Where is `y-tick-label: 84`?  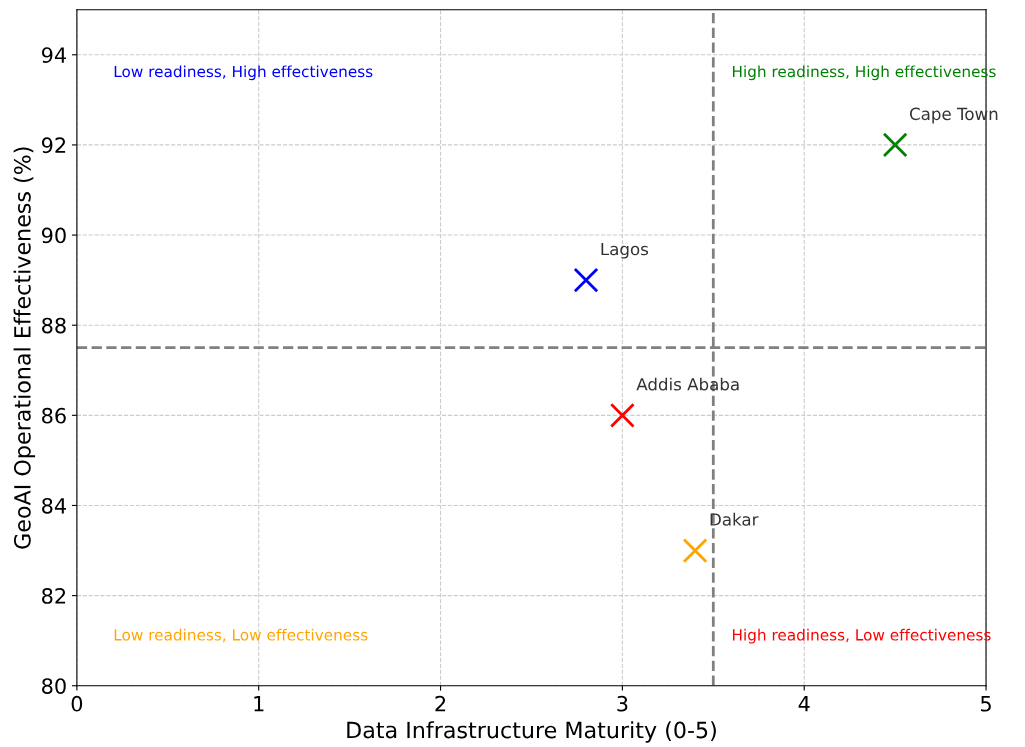 y-tick-label: 84 is located at coordinates (54, 505).